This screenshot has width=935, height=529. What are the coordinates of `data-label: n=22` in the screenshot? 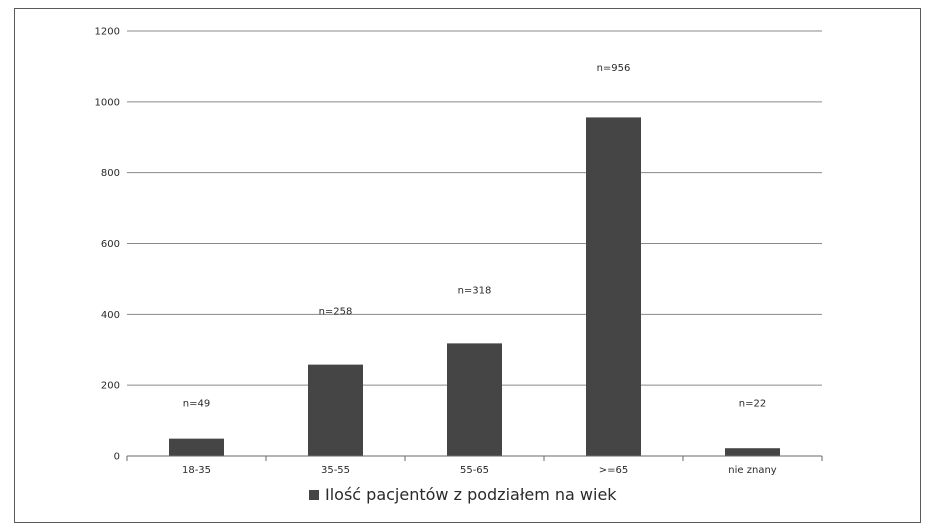 It's located at (752, 403).